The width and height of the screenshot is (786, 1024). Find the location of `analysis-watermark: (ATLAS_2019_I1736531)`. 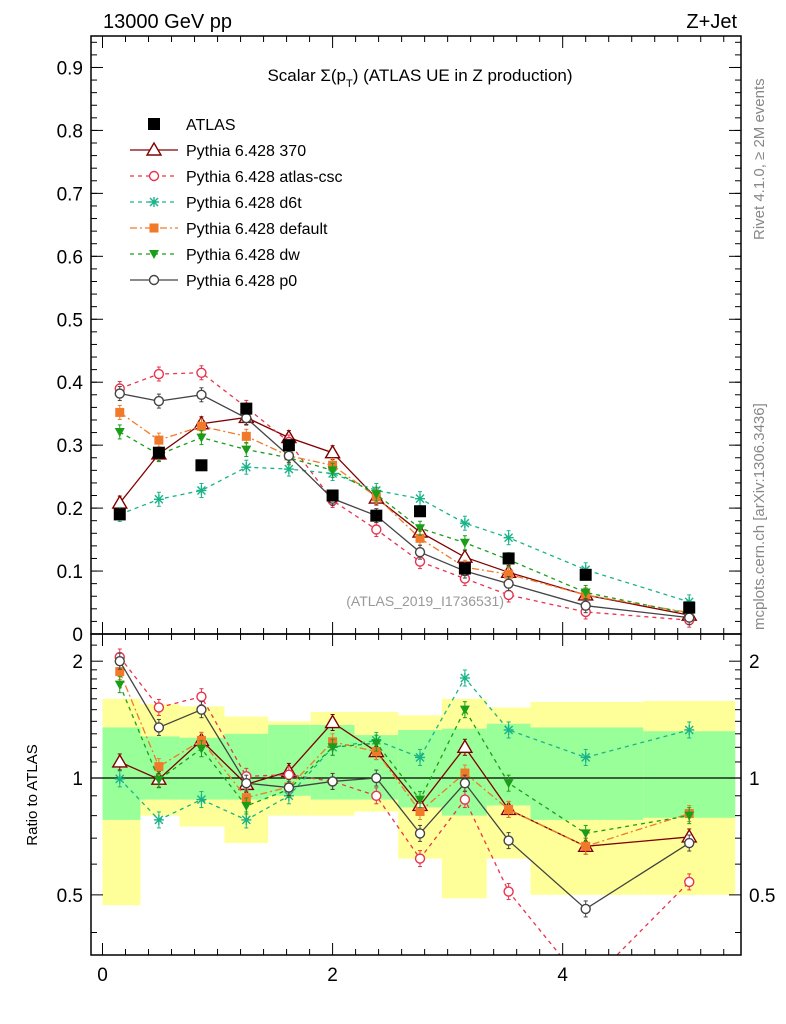

analysis-watermark: (ATLAS_2019_I1736531) is located at coordinates (425, 601).